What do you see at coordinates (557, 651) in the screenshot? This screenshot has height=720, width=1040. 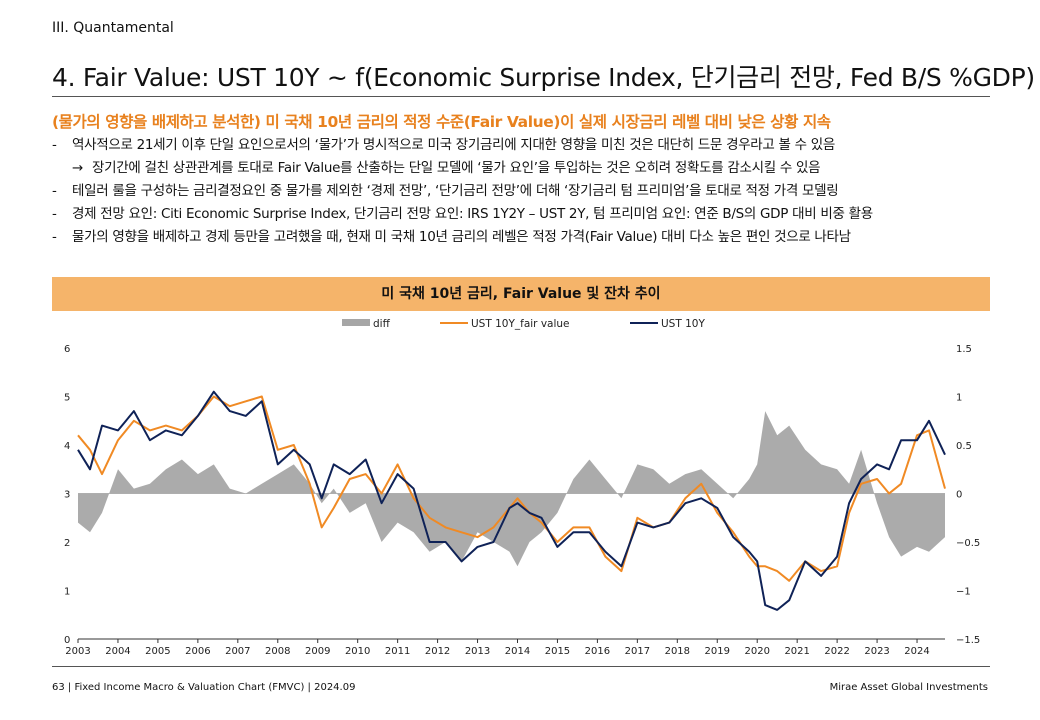 I see `x-tick-label: 2015` at bounding box center [557, 651].